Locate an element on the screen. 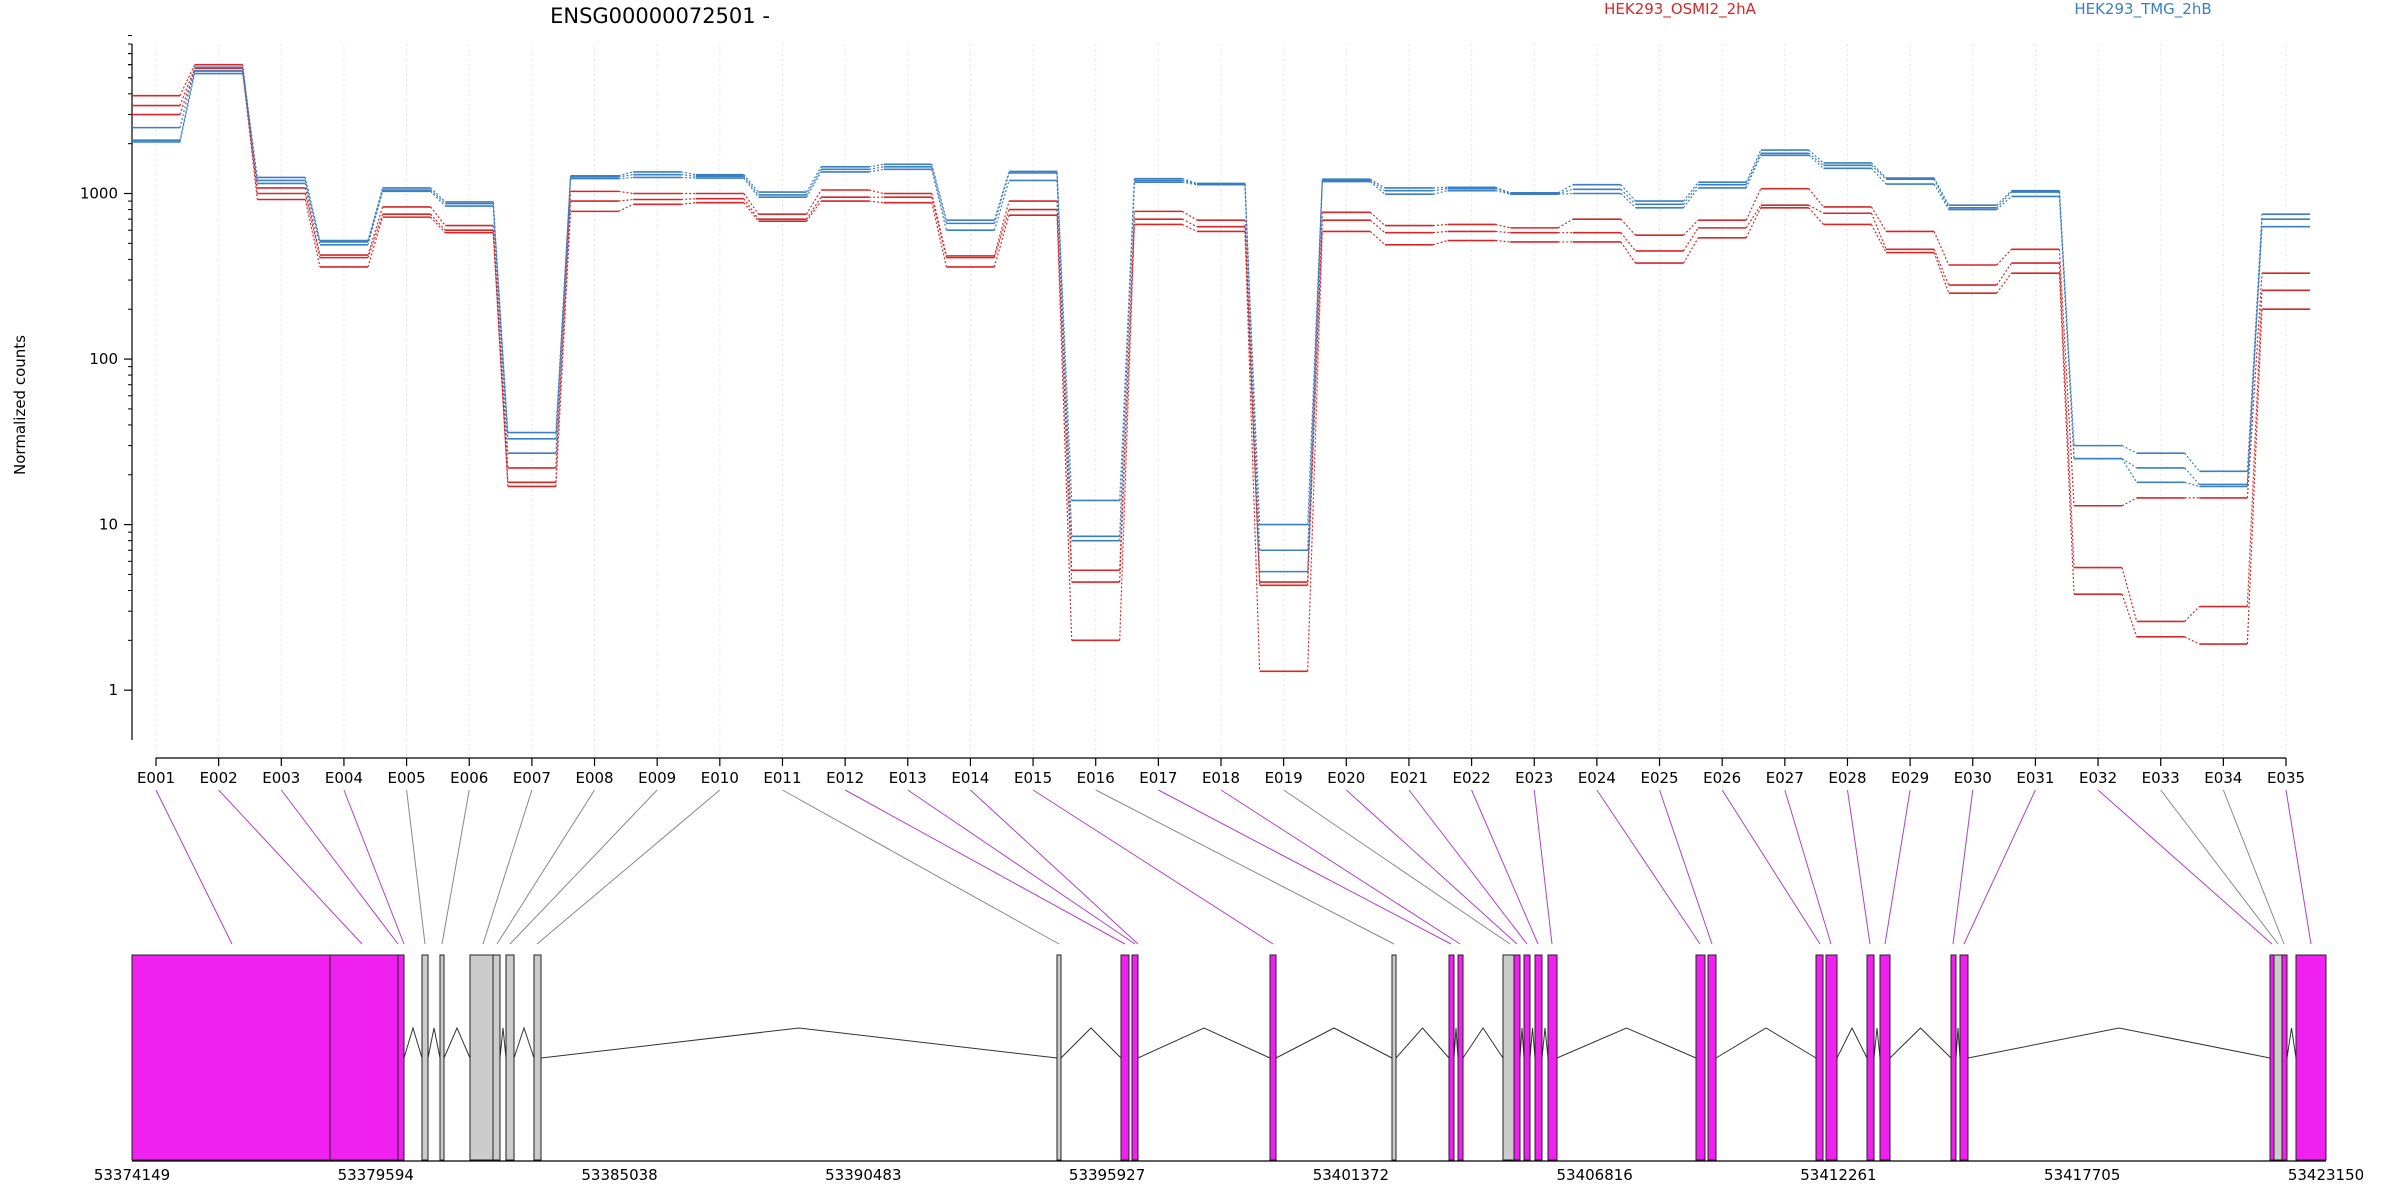 This screenshot has height=1200, width=2400. coord-tick-label: 53423150 is located at coordinates (2326, 1175).